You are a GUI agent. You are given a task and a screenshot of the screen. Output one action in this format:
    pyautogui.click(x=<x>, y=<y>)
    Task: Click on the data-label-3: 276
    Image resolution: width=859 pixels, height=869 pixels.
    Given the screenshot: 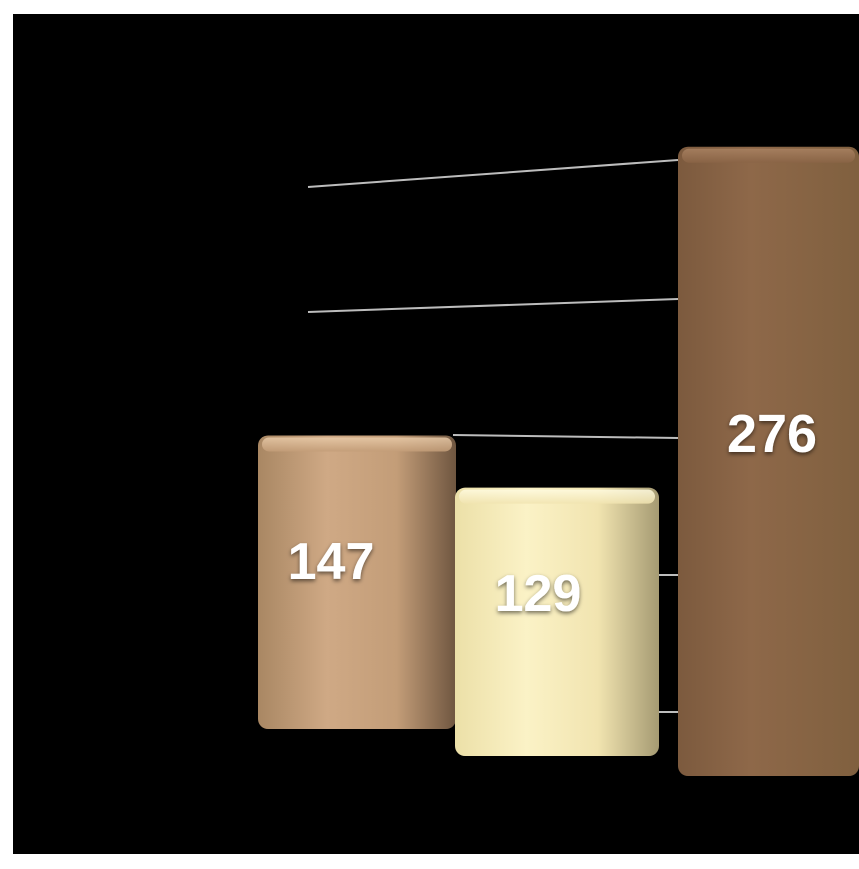 What is the action you would take?
    pyautogui.click(x=772, y=434)
    